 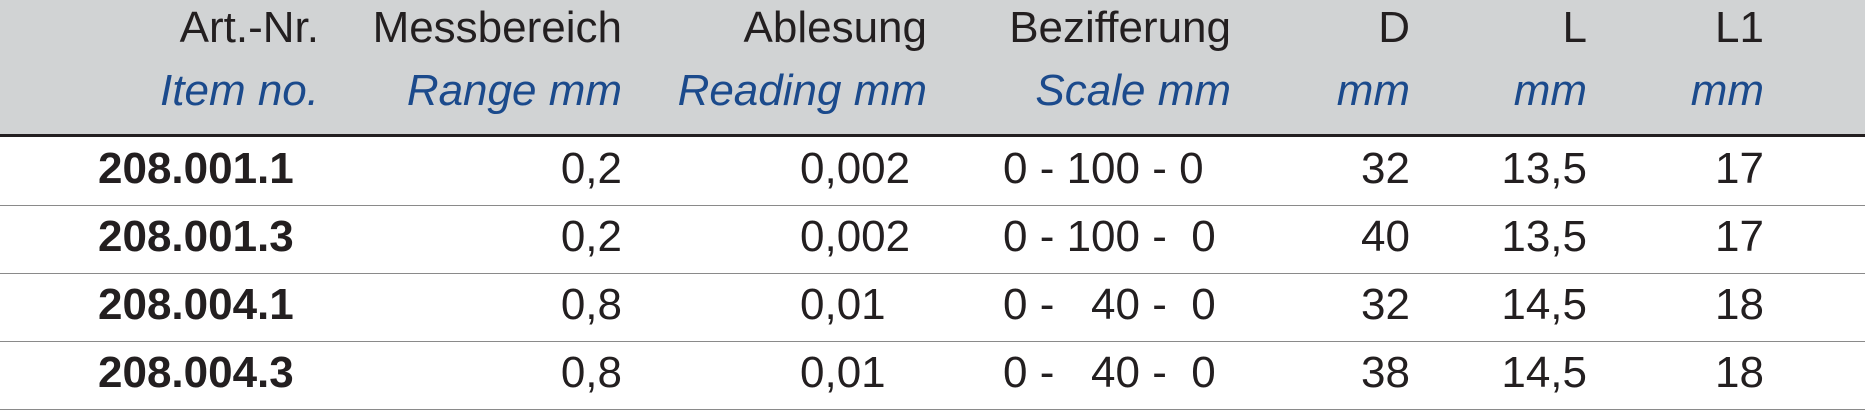 I want to click on header-translation: Range mm, so click(x=514, y=90).